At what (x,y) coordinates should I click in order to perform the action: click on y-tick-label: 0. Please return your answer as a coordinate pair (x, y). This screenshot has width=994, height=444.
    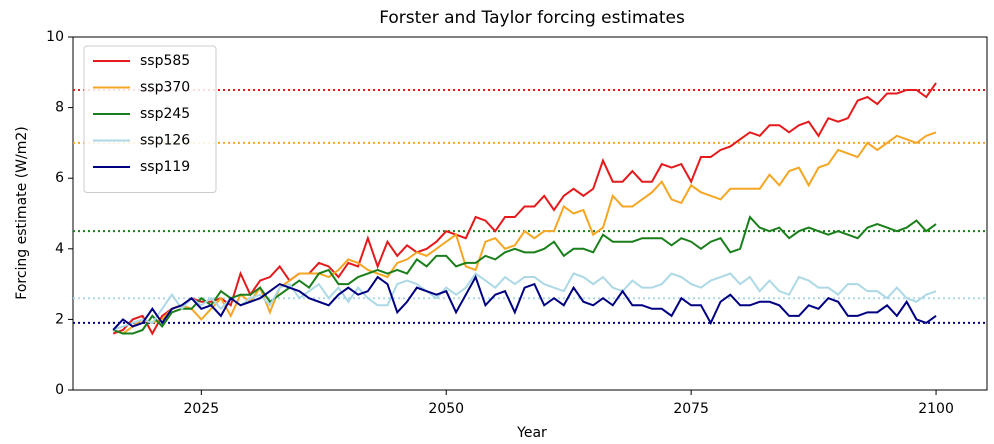
    Looking at the image, I should click on (59, 390).